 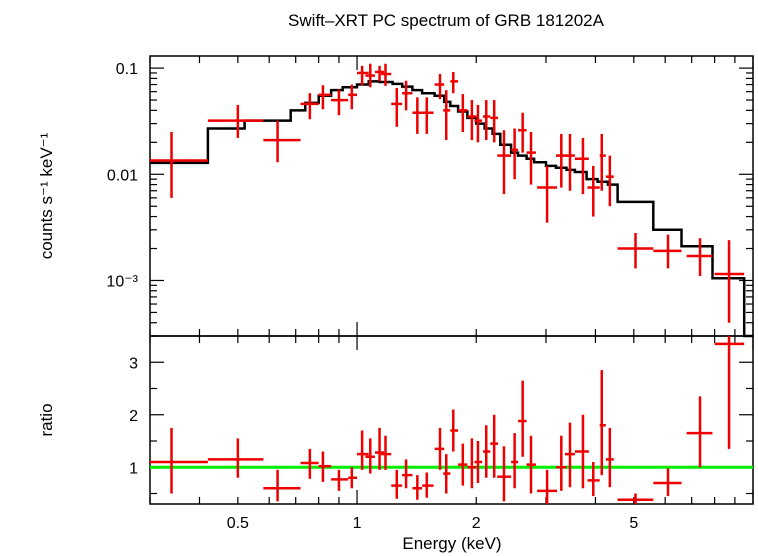 I want to click on spectrum-y-tick-label: 0.01, so click(x=122, y=175).